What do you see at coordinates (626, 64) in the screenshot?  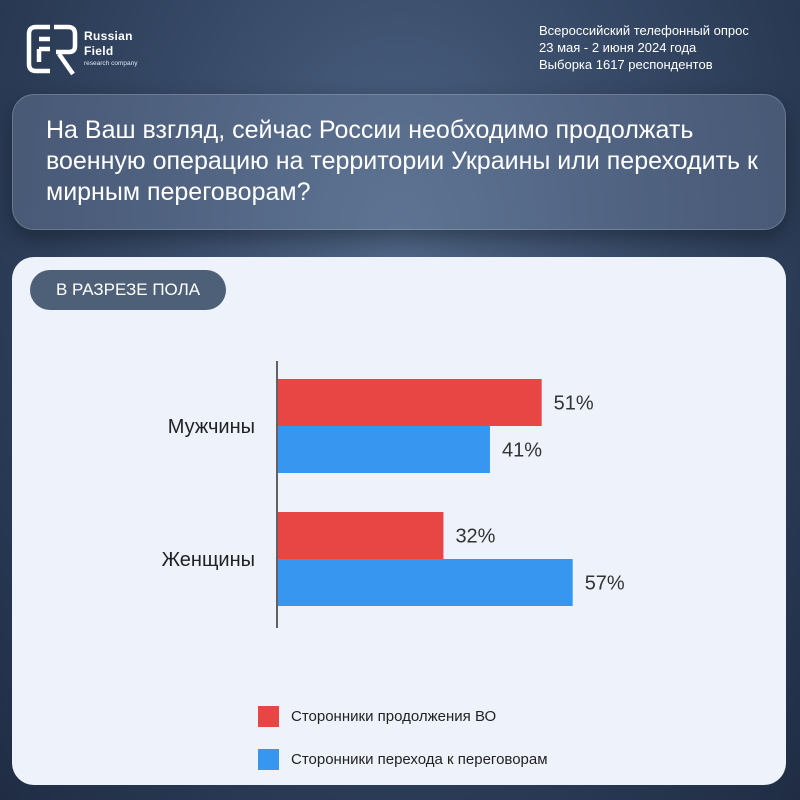 I see `survey-sample: Выборка 1617 респондентов` at bounding box center [626, 64].